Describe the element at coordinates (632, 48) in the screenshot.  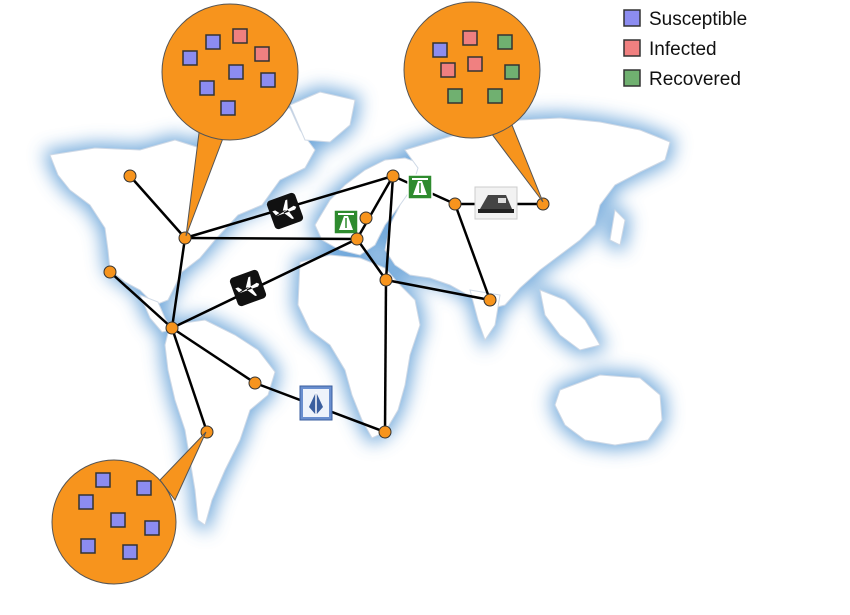
I see `infected-swatch` at that location.